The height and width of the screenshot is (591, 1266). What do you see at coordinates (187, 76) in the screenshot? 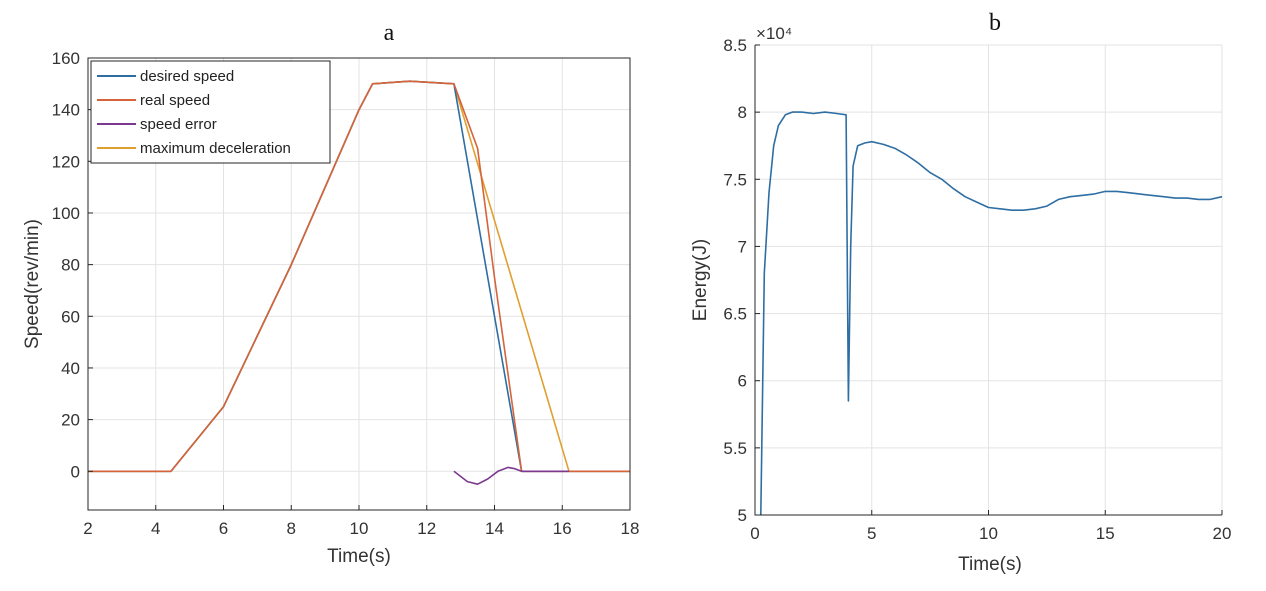
I see `legend-label-desired-speed: desired speed` at bounding box center [187, 76].